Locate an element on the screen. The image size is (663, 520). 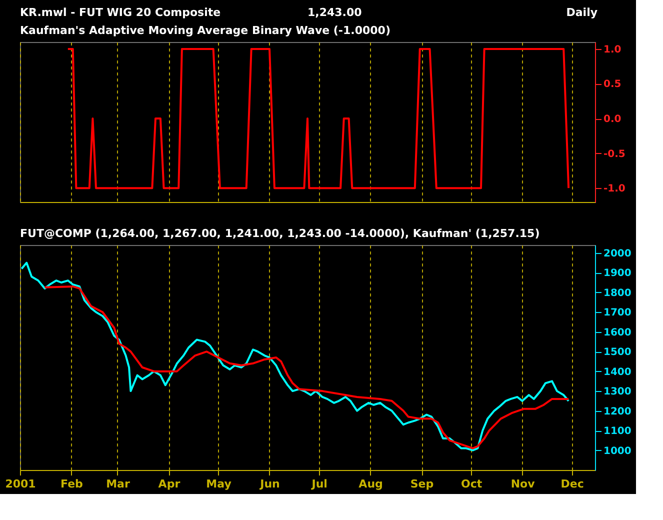
x-tick-label: Mar is located at coordinates (118, 484).